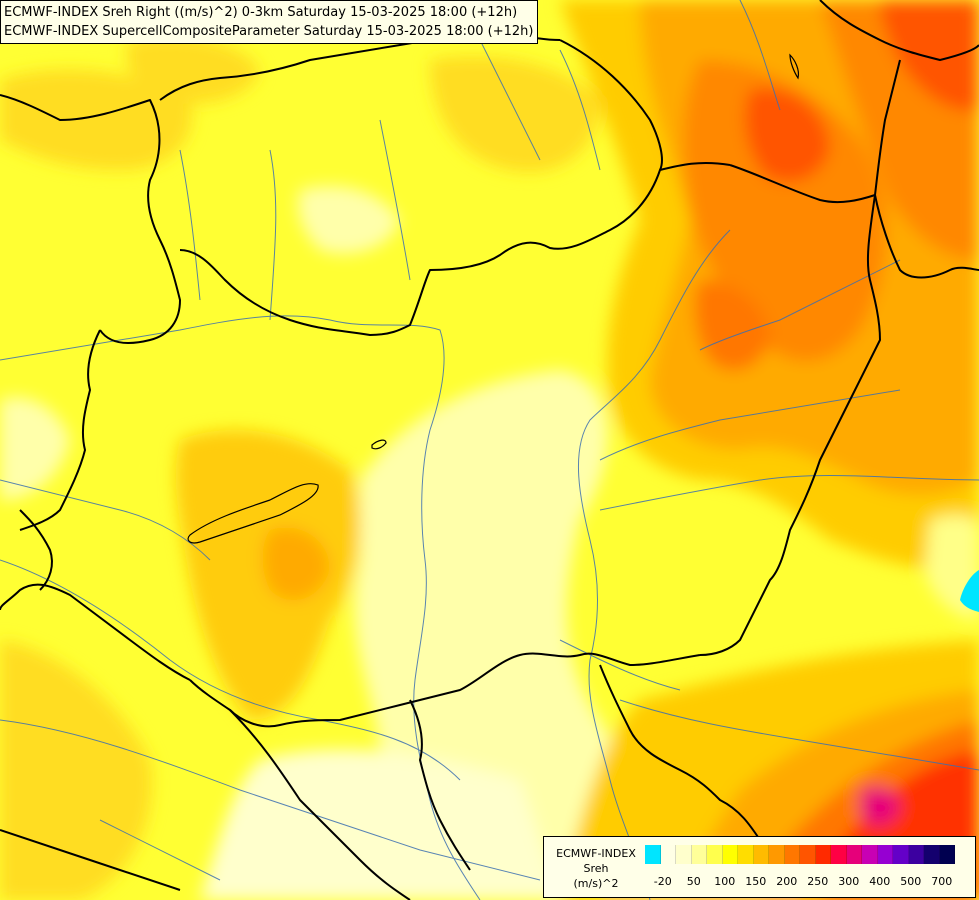 The height and width of the screenshot is (900, 979). Describe the element at coordinates (911, 881) in the screenshot. I see `legend-tick: 500` at that location.